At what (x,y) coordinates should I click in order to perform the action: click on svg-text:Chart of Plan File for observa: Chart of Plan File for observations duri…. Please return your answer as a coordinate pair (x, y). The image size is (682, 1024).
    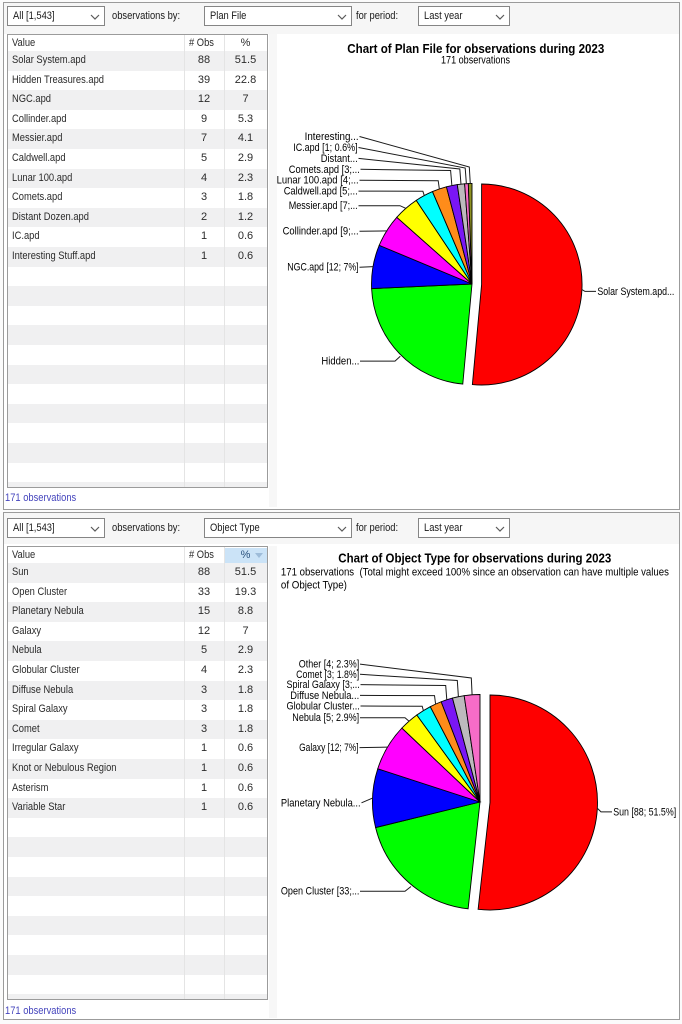
    Looking at the image, I should click on (475, 49).